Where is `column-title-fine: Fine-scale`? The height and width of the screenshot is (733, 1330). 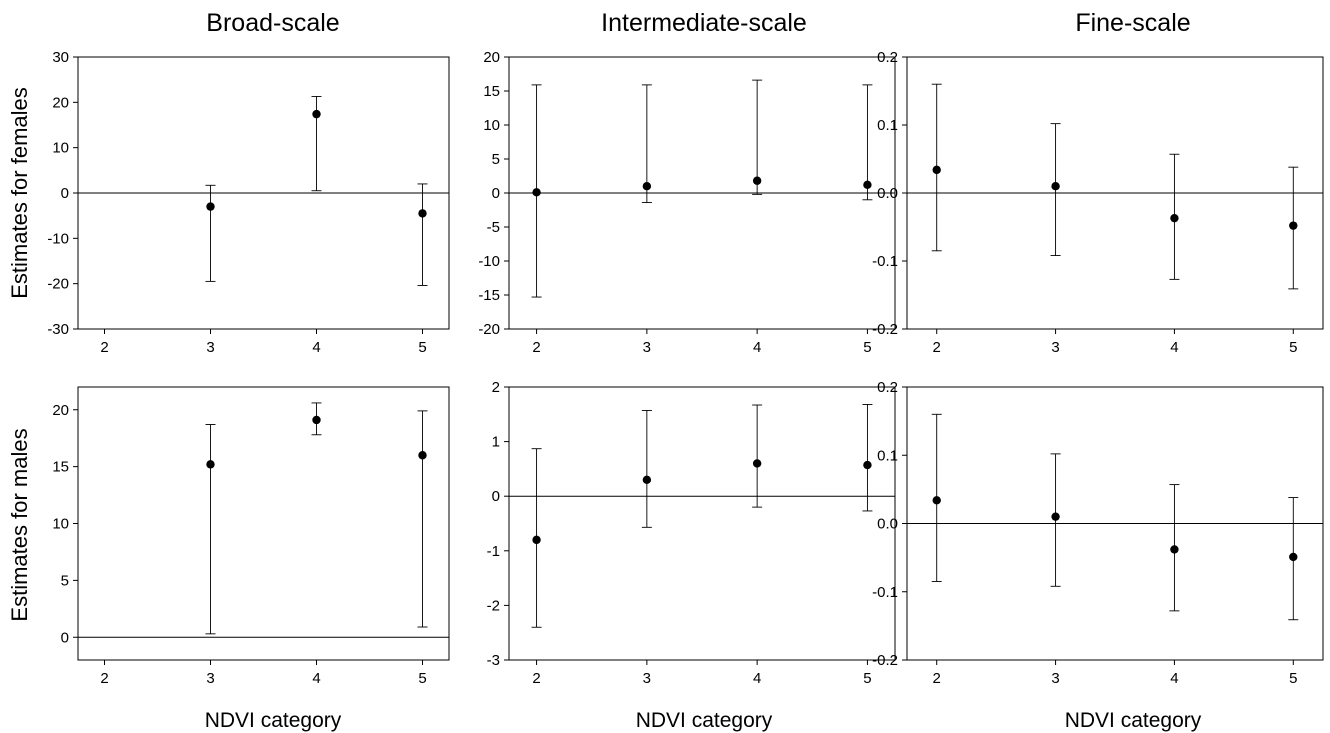 column-title-fine: Fine-scale is located at coordinates (1132, 23).